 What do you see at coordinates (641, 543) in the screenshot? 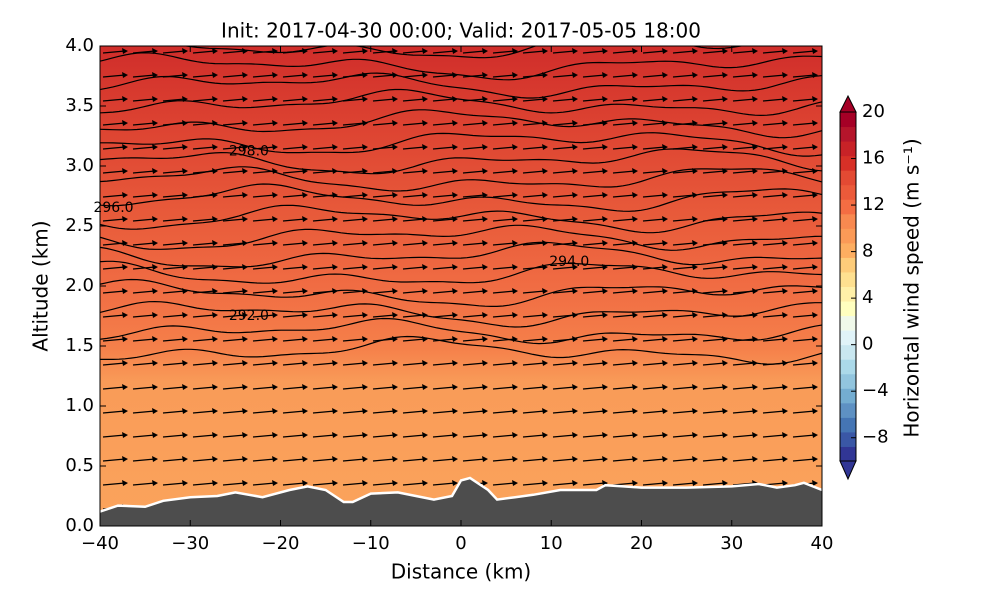
I see `x-tick-label: 20` at bounding box center [641, 543].